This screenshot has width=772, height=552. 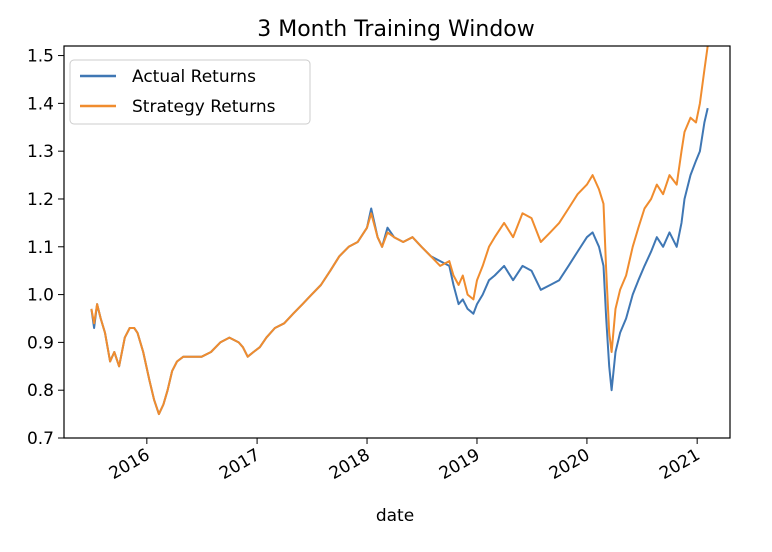 I want to click on x-axis: 2016 2017 2018 2019 2020 2021, so click(x=405, y=461).